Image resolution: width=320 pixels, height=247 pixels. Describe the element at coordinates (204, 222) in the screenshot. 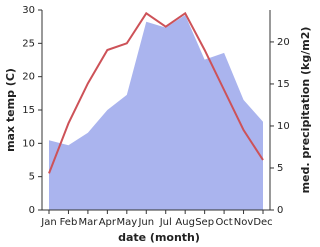

I see `x-tick-label: Sep` at that location.